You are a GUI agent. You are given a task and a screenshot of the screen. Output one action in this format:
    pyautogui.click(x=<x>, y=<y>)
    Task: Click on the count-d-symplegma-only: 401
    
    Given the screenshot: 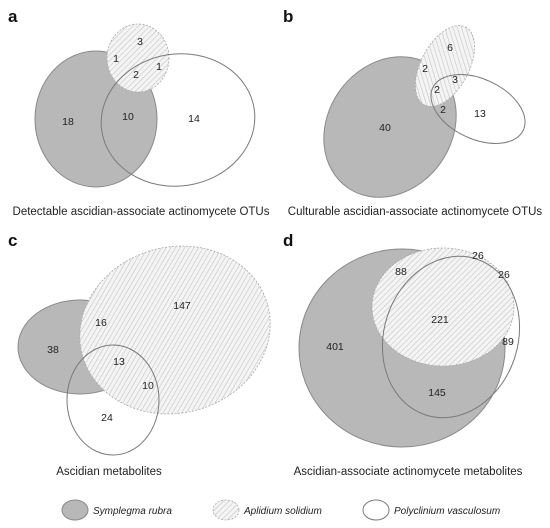 What is the action you would take?
    pyautogui.click(x=335, y=347)
    